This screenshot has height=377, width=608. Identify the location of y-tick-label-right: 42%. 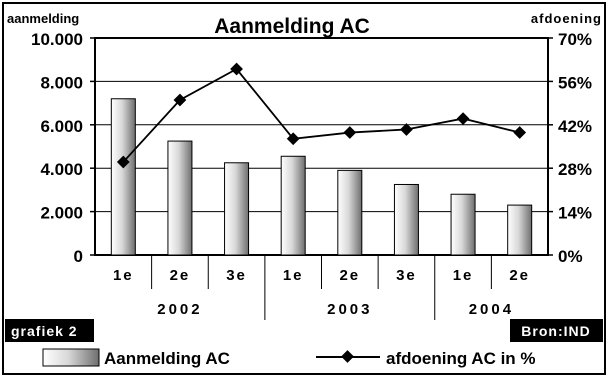
(575, 126).